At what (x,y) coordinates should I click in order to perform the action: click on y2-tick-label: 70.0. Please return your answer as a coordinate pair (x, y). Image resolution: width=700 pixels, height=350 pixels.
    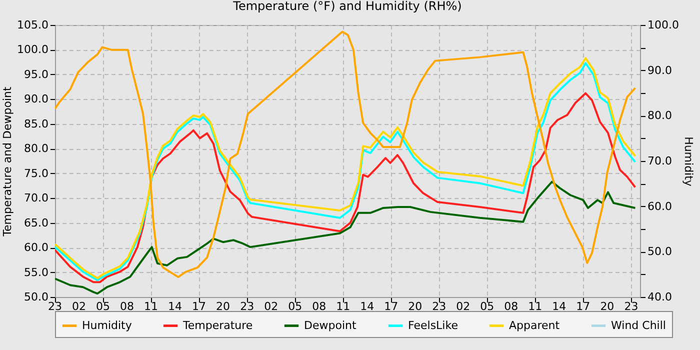
    Looking at the image, I should click on (660, 161).